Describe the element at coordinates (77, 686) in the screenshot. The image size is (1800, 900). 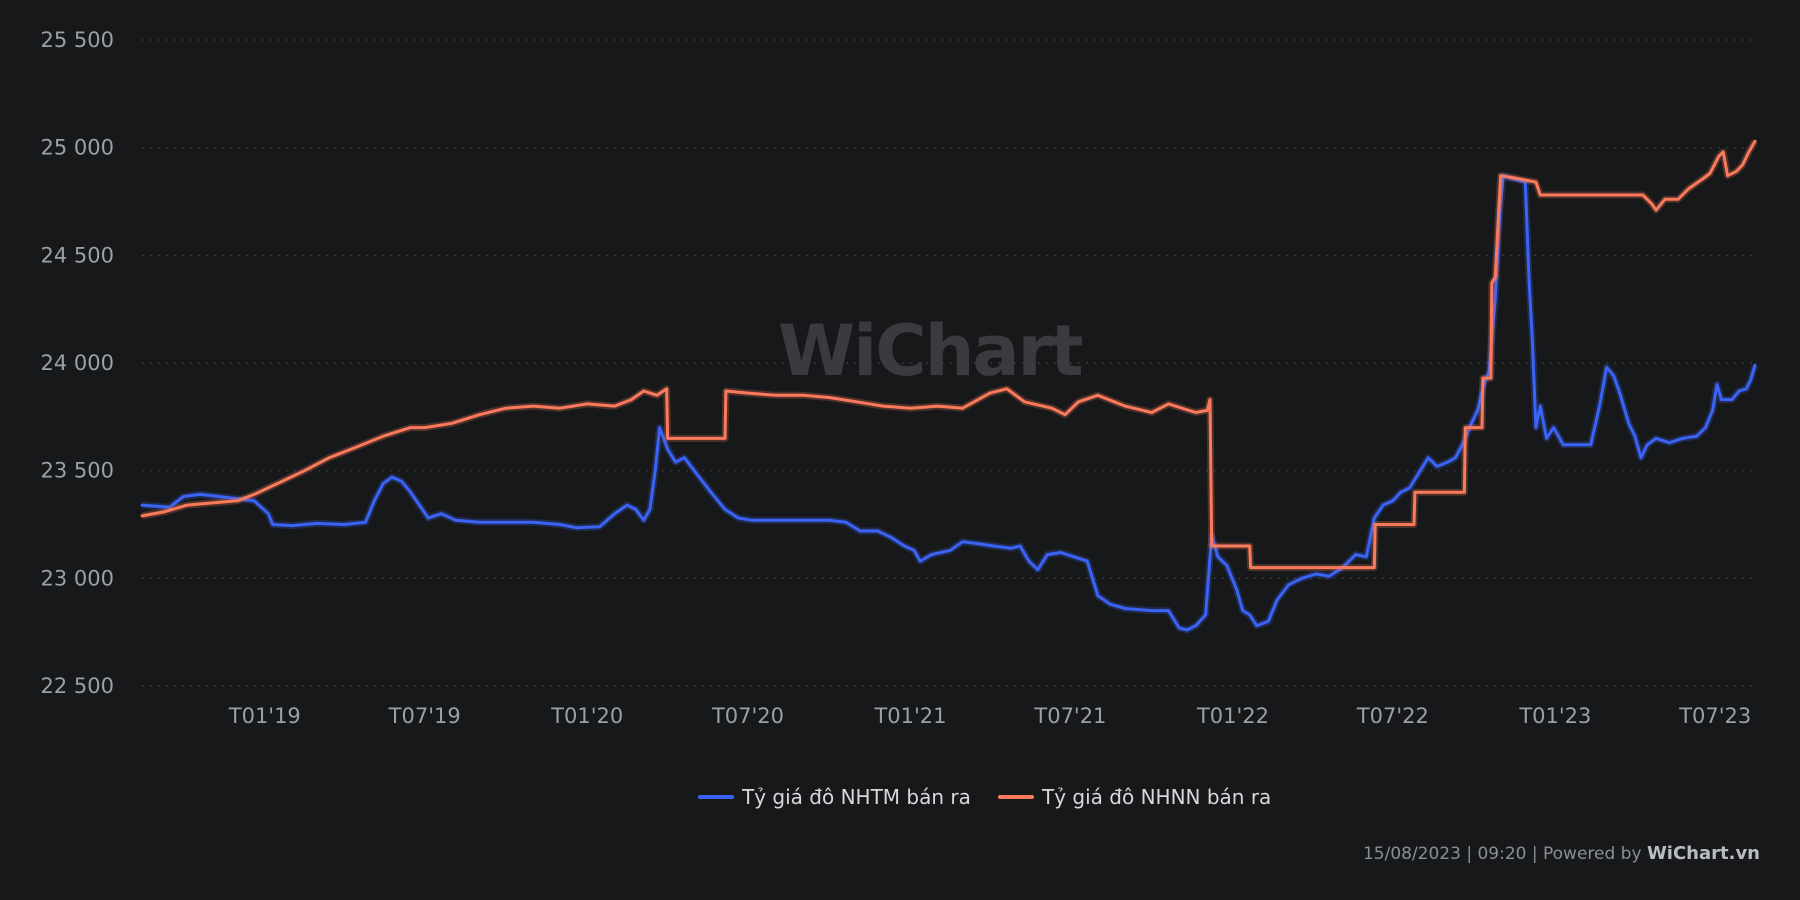
I see `y-tick-label: 22 500` at that location.